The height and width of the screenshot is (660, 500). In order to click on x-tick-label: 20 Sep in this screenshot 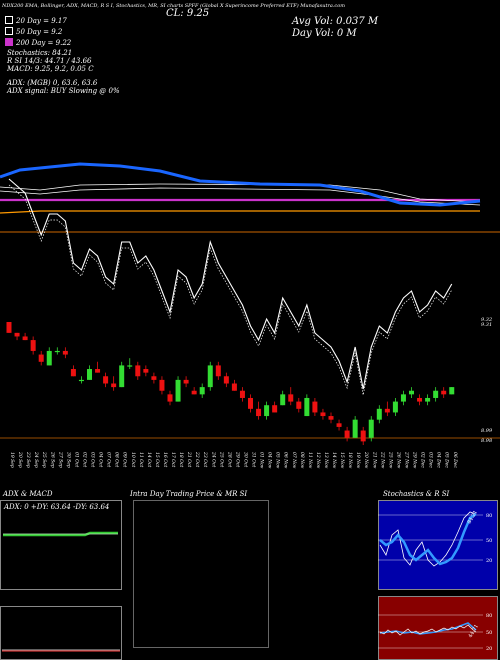, I will do `click(20, 459)`.